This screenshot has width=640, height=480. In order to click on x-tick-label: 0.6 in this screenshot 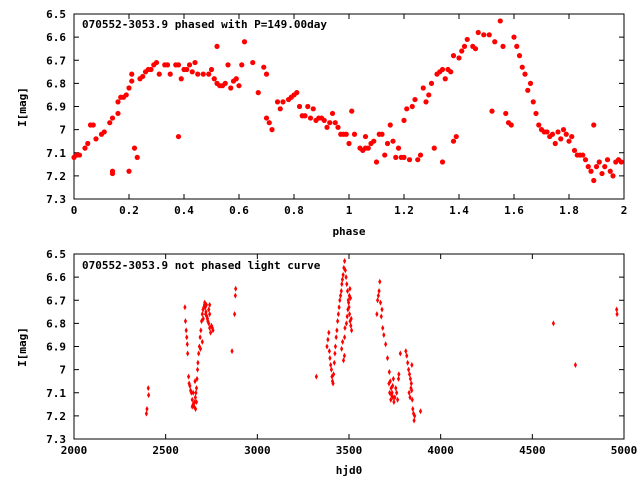, I will do `click(239, 210)`.